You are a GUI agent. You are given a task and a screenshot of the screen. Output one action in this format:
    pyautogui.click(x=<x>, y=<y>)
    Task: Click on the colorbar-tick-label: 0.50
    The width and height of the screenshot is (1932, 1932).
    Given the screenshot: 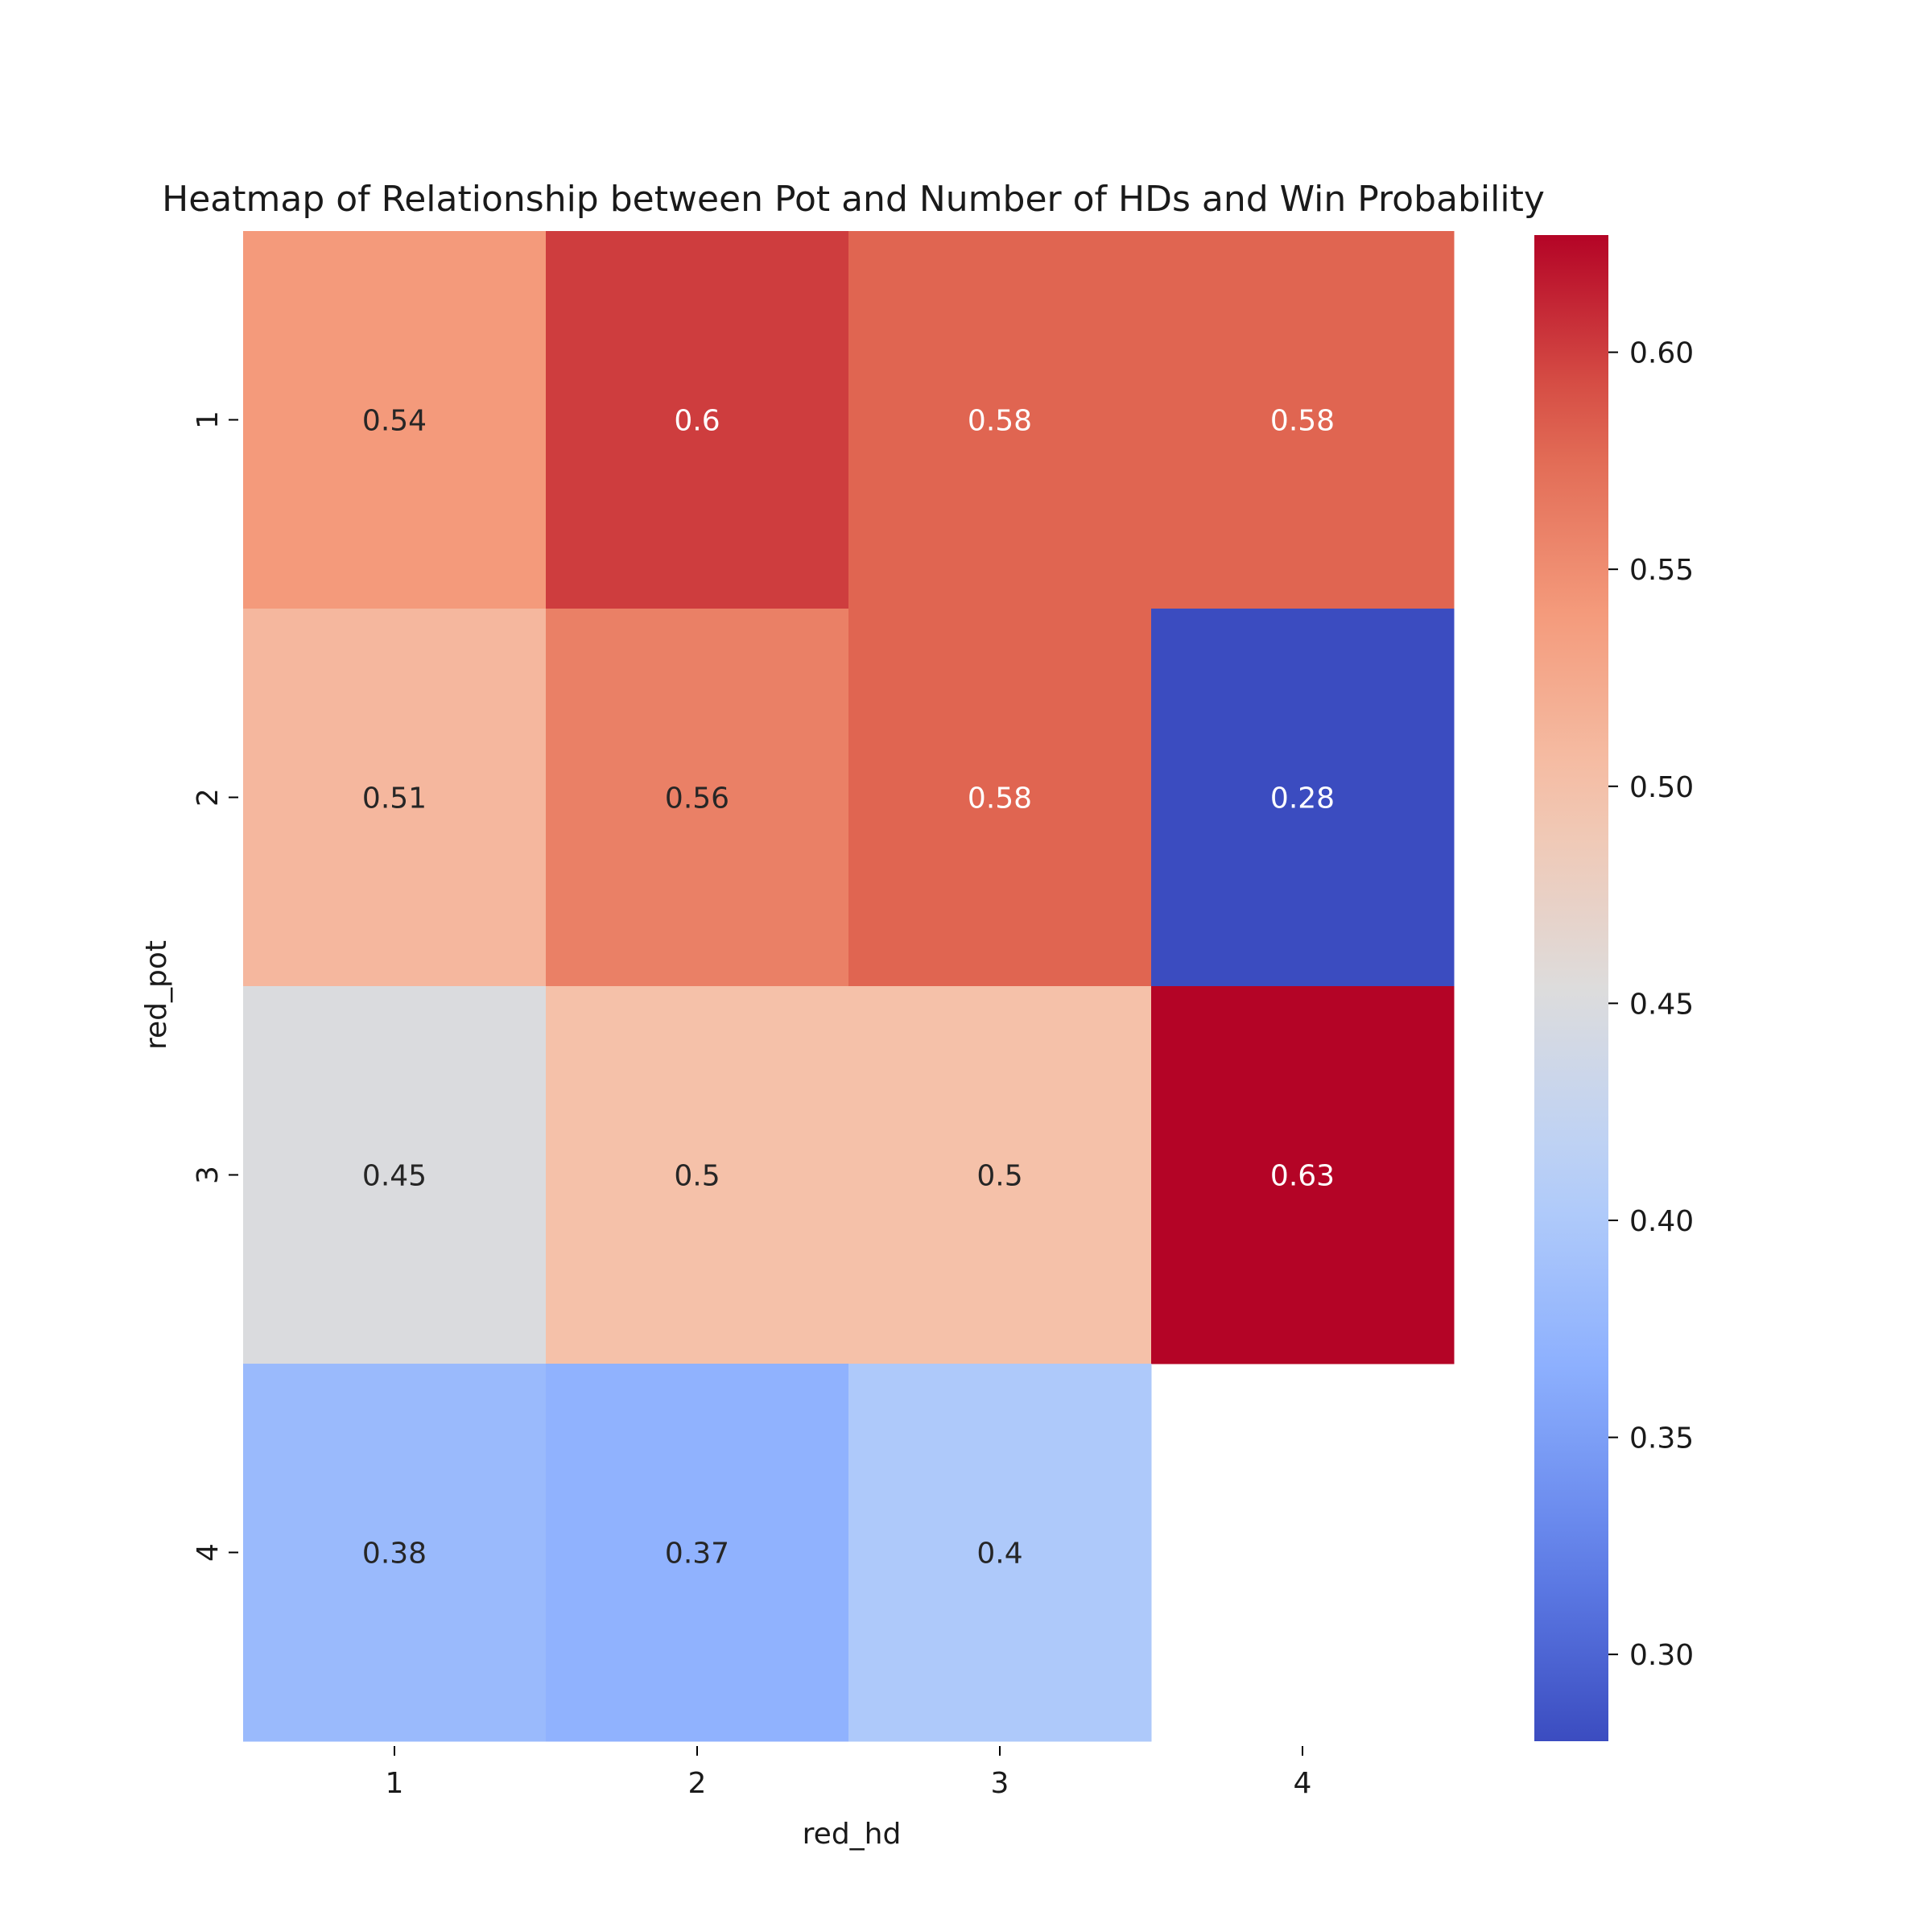 What is the action you would take?
    pyautogui.click(x=1661, y=787)
    